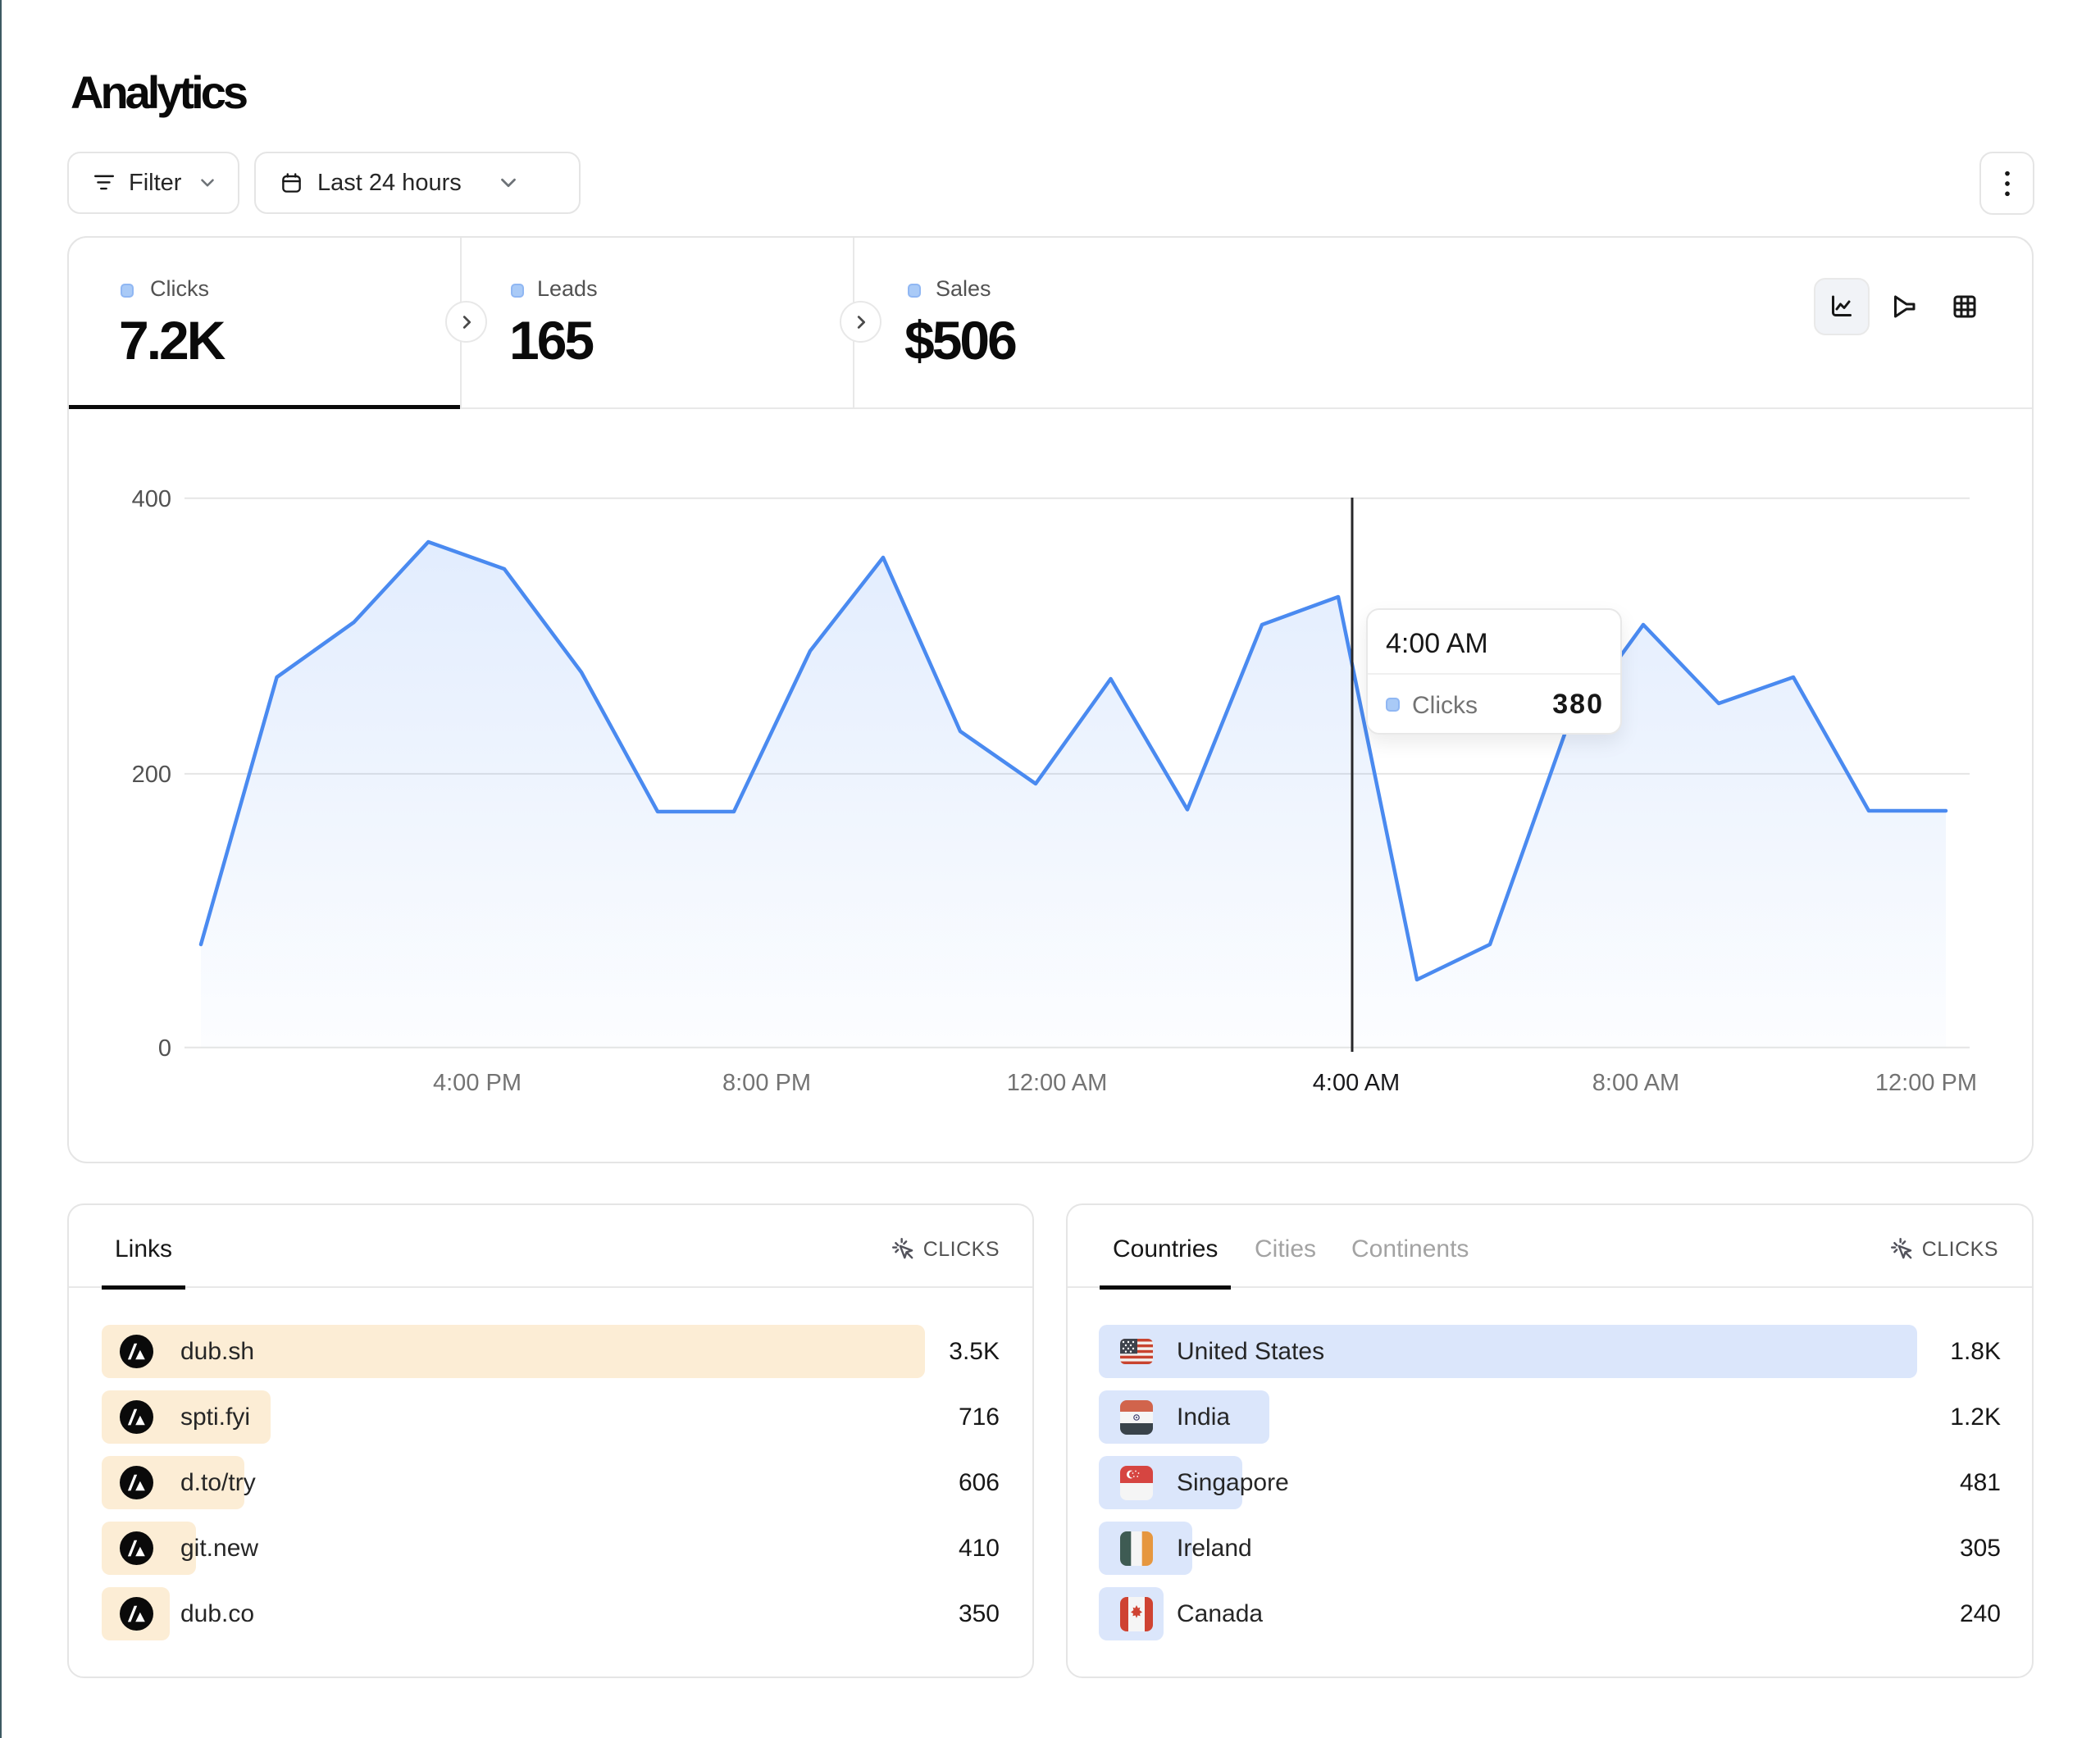 This screenshot has width=2100, height=1738. What do you see at coordinates (164, 1048) in the screenshot?
I see `svg-text: 0` at bounding box center [164, 1048].